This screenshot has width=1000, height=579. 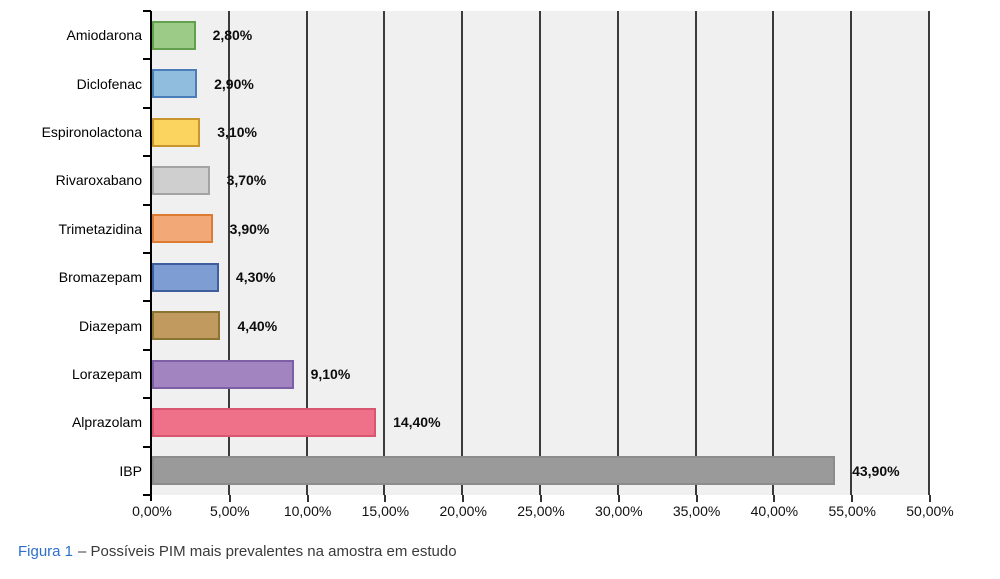 What do you see at coordinates (876, 470) in the screenshot?
I see `bar-value-label: 43,90%` at bounding box center [876, 470].